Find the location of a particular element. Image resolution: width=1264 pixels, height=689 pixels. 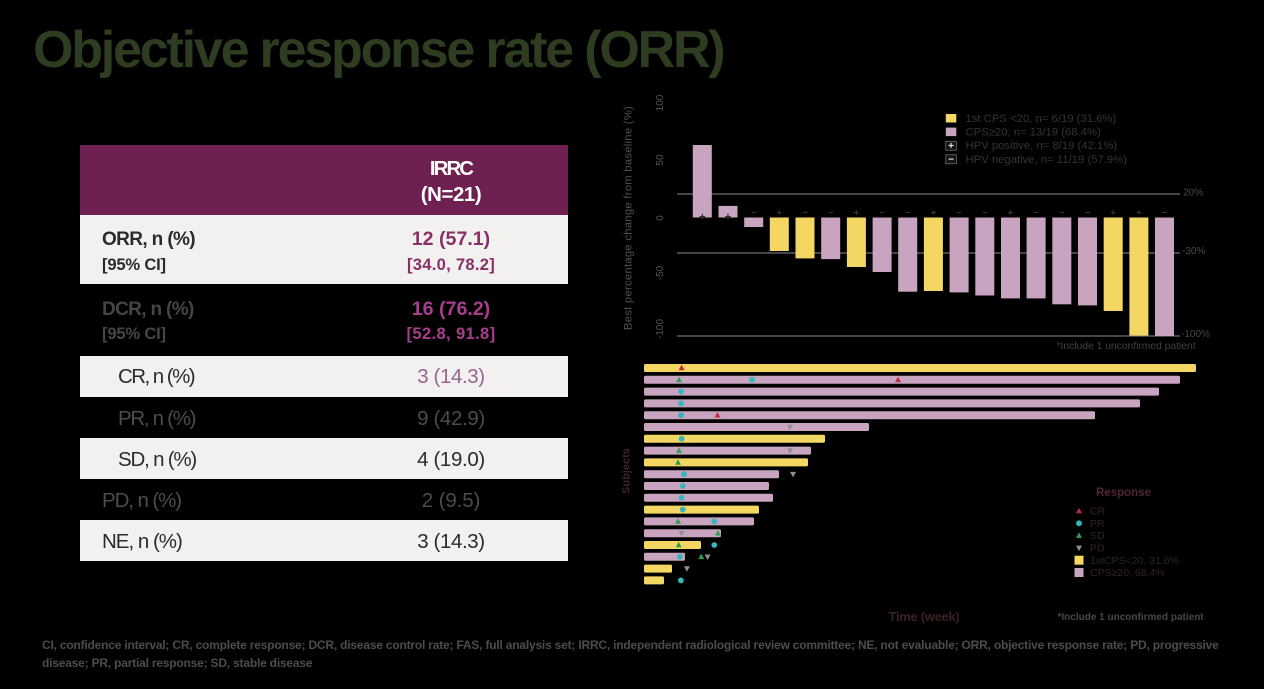

svg-text: 100 is located at coordinates (660, 102).